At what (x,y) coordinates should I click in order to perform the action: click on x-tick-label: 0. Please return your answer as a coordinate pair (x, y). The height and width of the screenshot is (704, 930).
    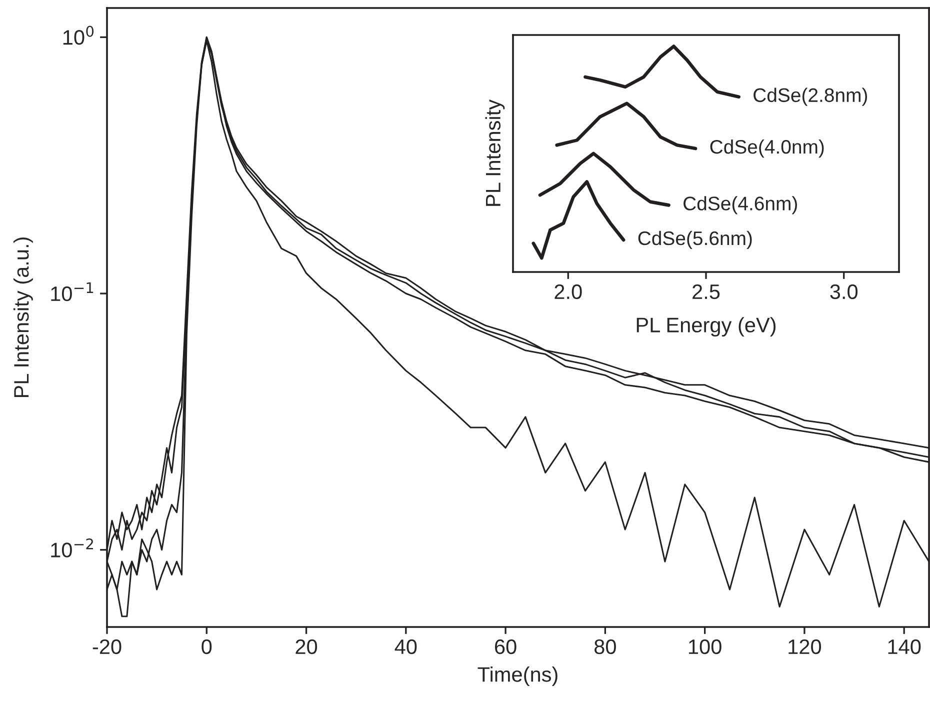
    Looking at the image, I should click on (207, 646).